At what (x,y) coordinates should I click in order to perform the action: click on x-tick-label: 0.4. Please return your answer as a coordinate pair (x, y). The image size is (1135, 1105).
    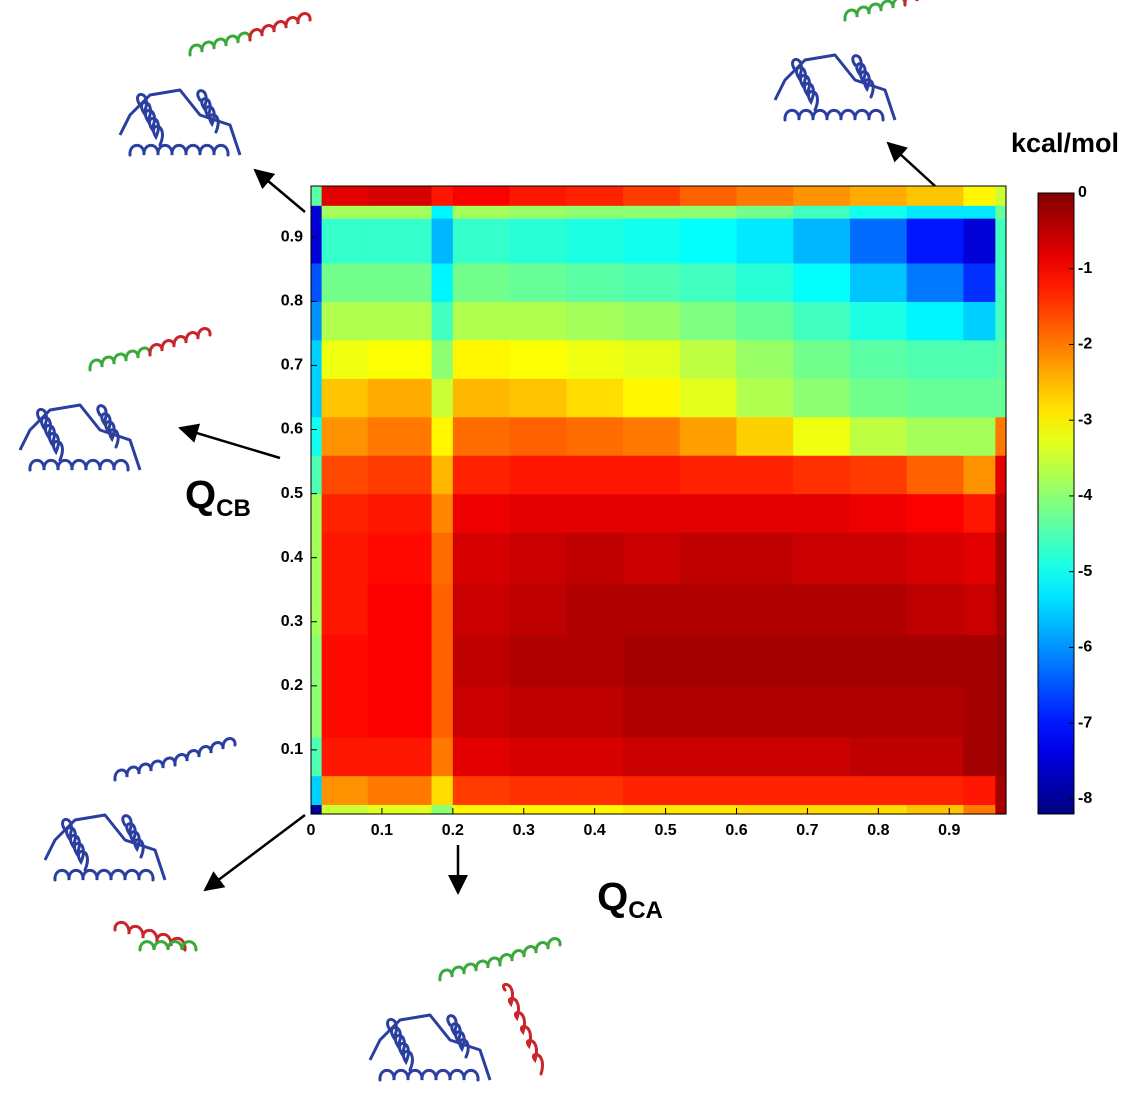
    Looking at the image, I should click on (595, 830).